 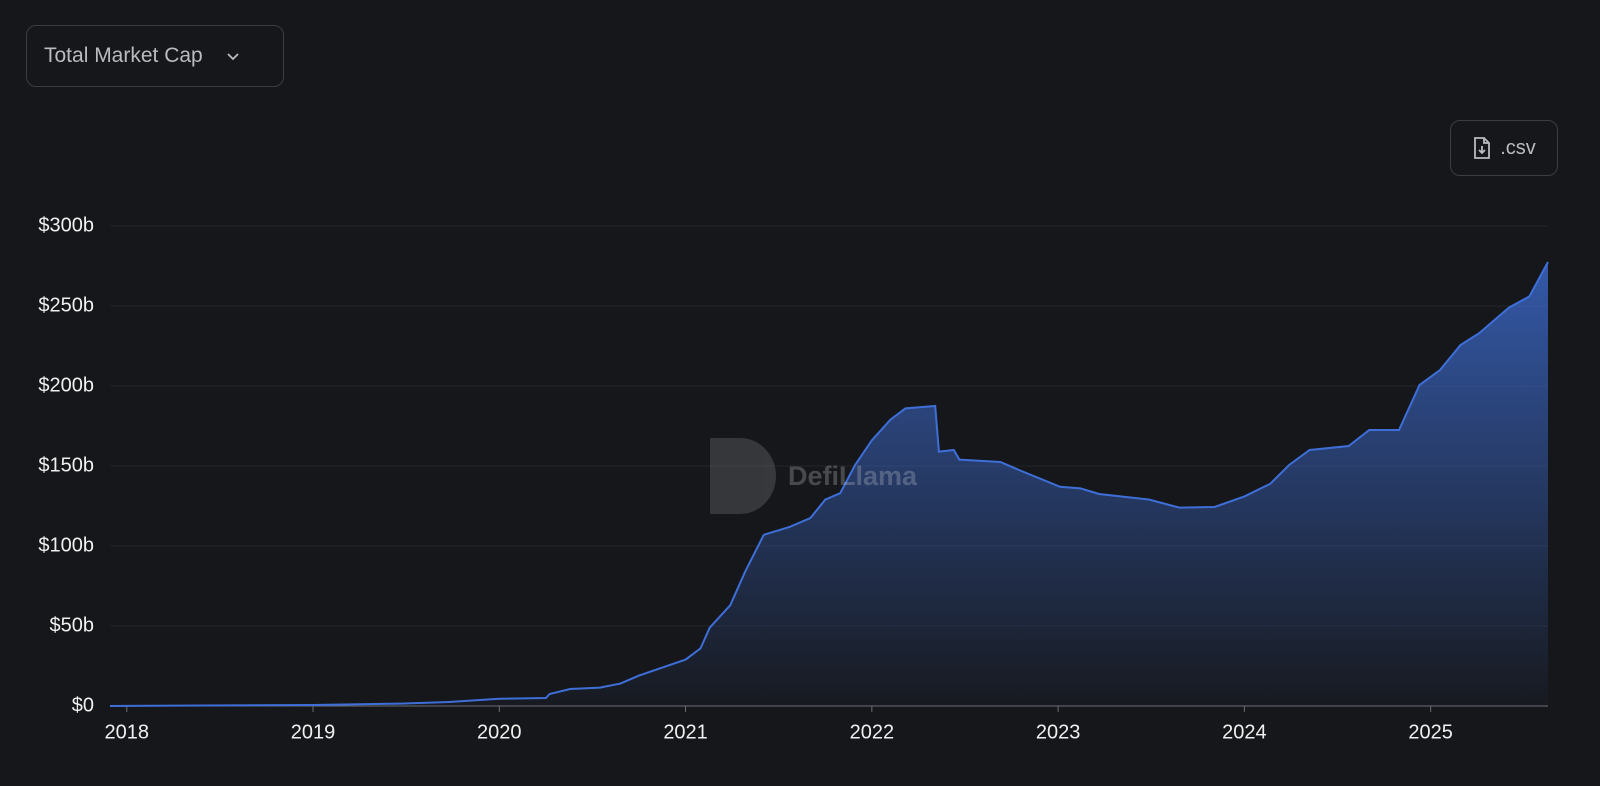 I want to click on x-tick-label: 2021, so click(x=685, y=732).